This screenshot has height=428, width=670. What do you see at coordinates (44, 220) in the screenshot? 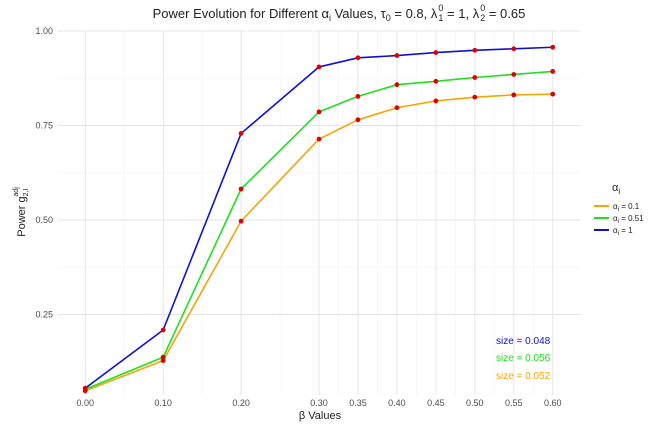
I see `y-tick-label-0-50: 0.50` at bounding box center [44, 220].